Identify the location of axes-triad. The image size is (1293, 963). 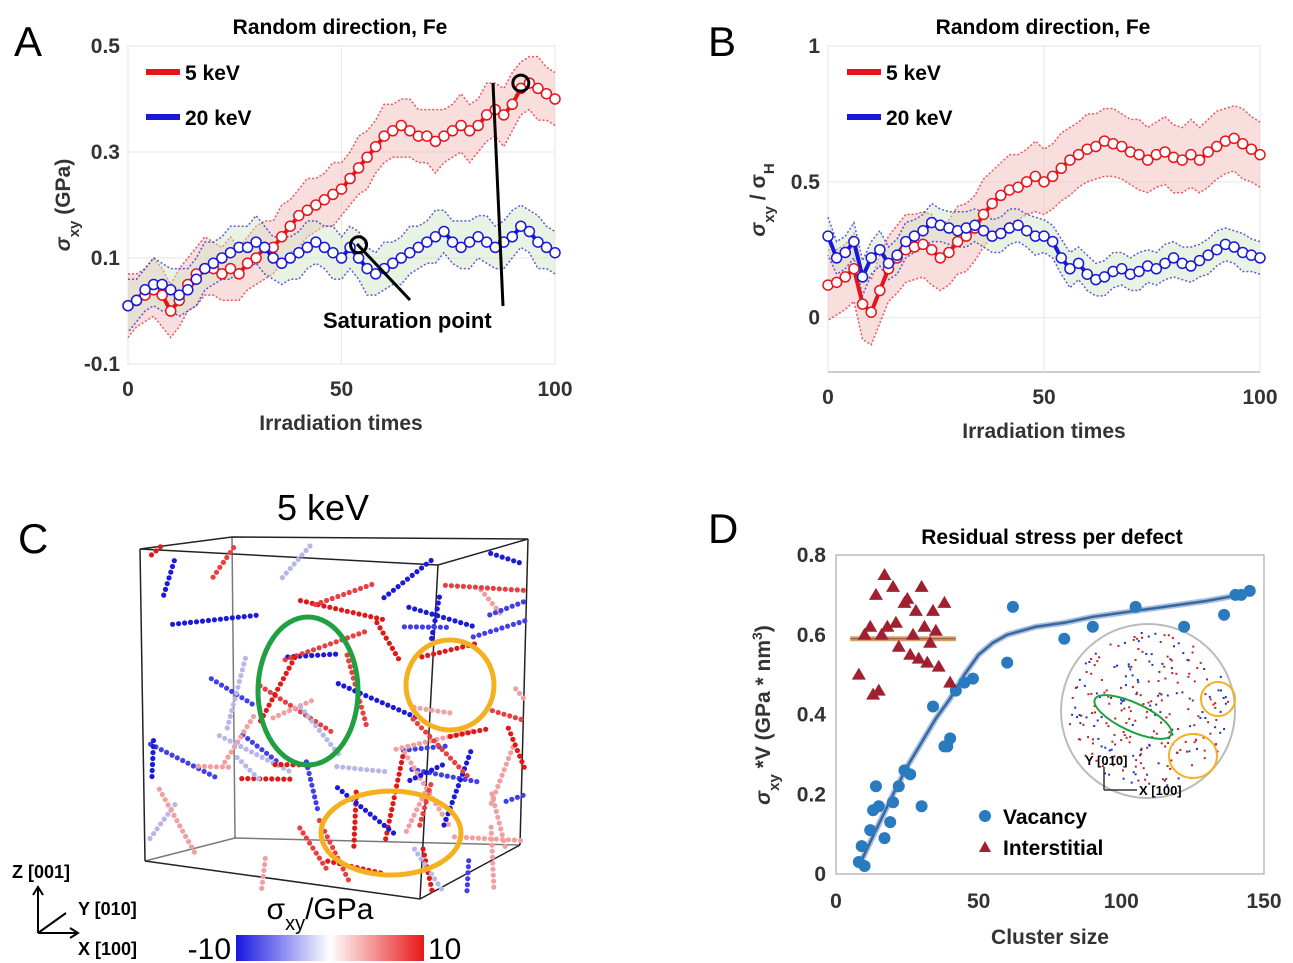
(56, 912).